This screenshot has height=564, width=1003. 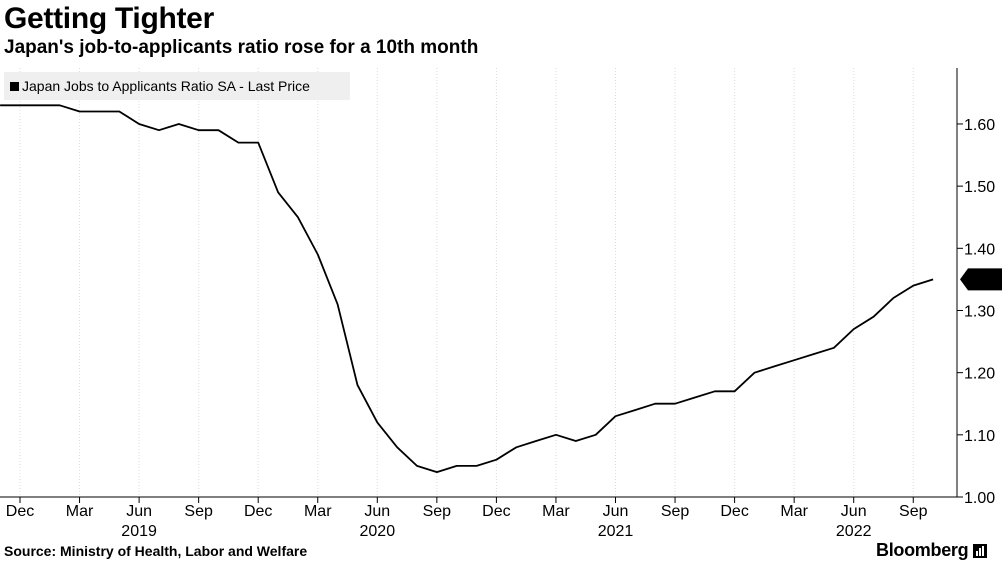 What do you see at coordinates (979, 249) in the screenshot?
I see `y-tick-label: 1.40` at bounding box center [979, 249].